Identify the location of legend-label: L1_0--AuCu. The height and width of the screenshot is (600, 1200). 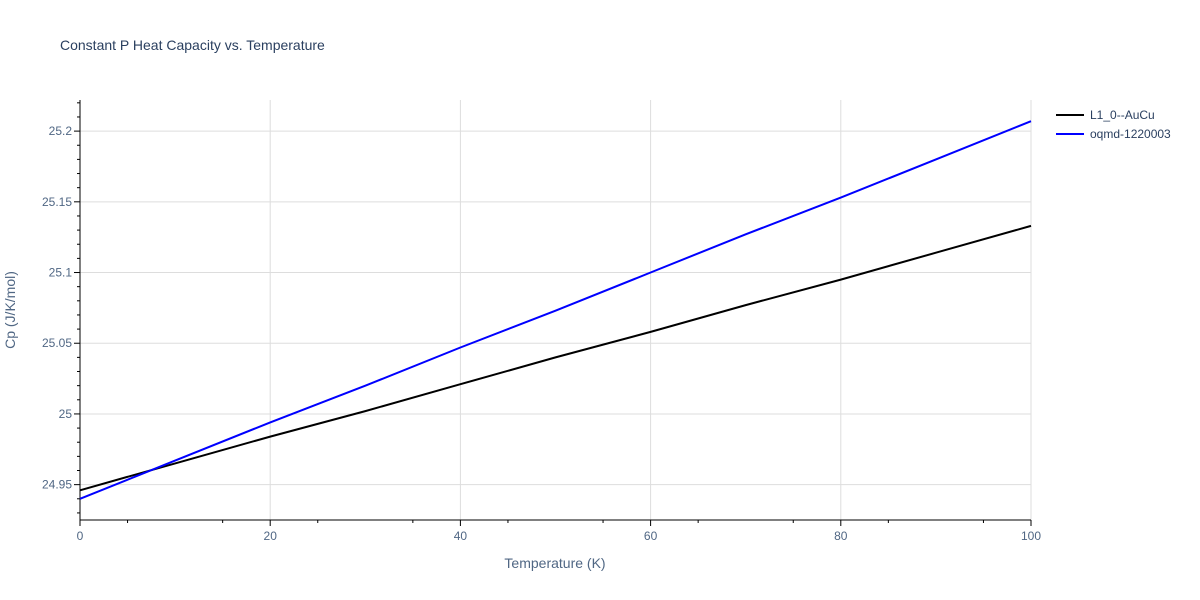
(1122, 115).